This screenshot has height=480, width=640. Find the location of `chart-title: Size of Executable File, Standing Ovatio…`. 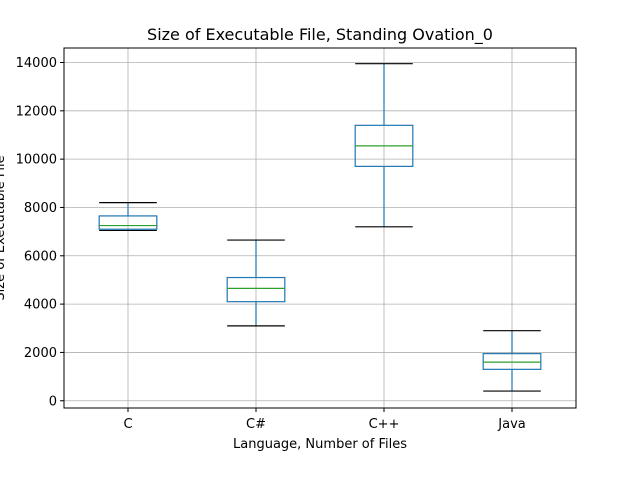

chart-title: Size of Executable File, Standing Ovatio… is located at coordinates (320, 35).